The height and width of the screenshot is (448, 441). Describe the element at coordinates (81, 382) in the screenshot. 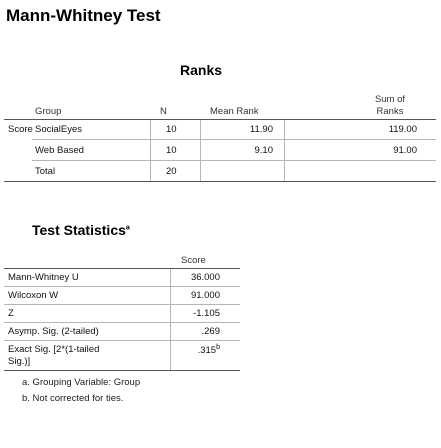

I see `footnote: a. Grouping Variable: Group` at that location.